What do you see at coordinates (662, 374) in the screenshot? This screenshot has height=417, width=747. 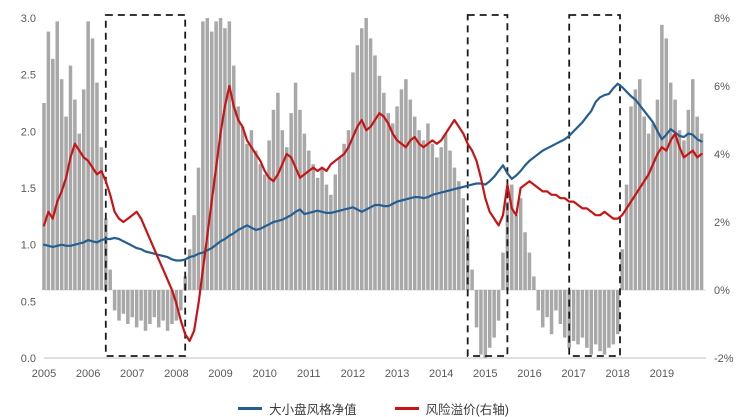 I see `svg-text: 2019` at bounding box center [662, 374].